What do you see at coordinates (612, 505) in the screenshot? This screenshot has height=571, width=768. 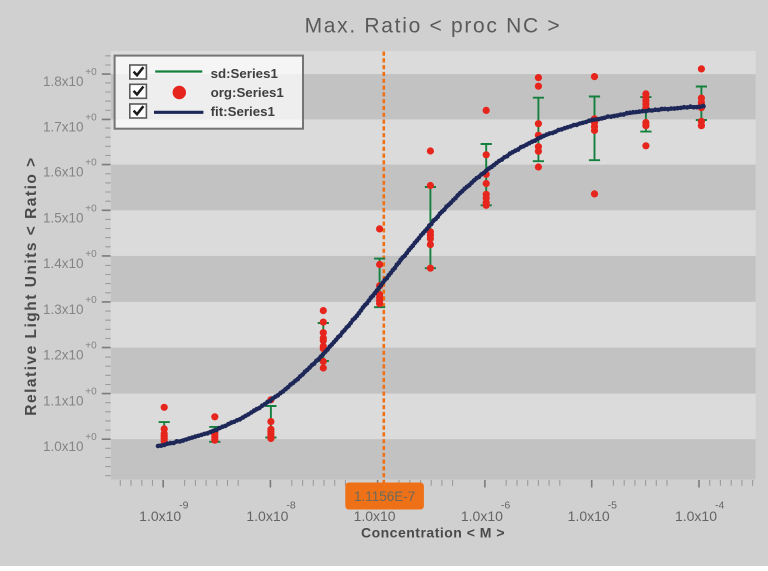 I see `svg-text: -5` at bounding box center [612, 505].